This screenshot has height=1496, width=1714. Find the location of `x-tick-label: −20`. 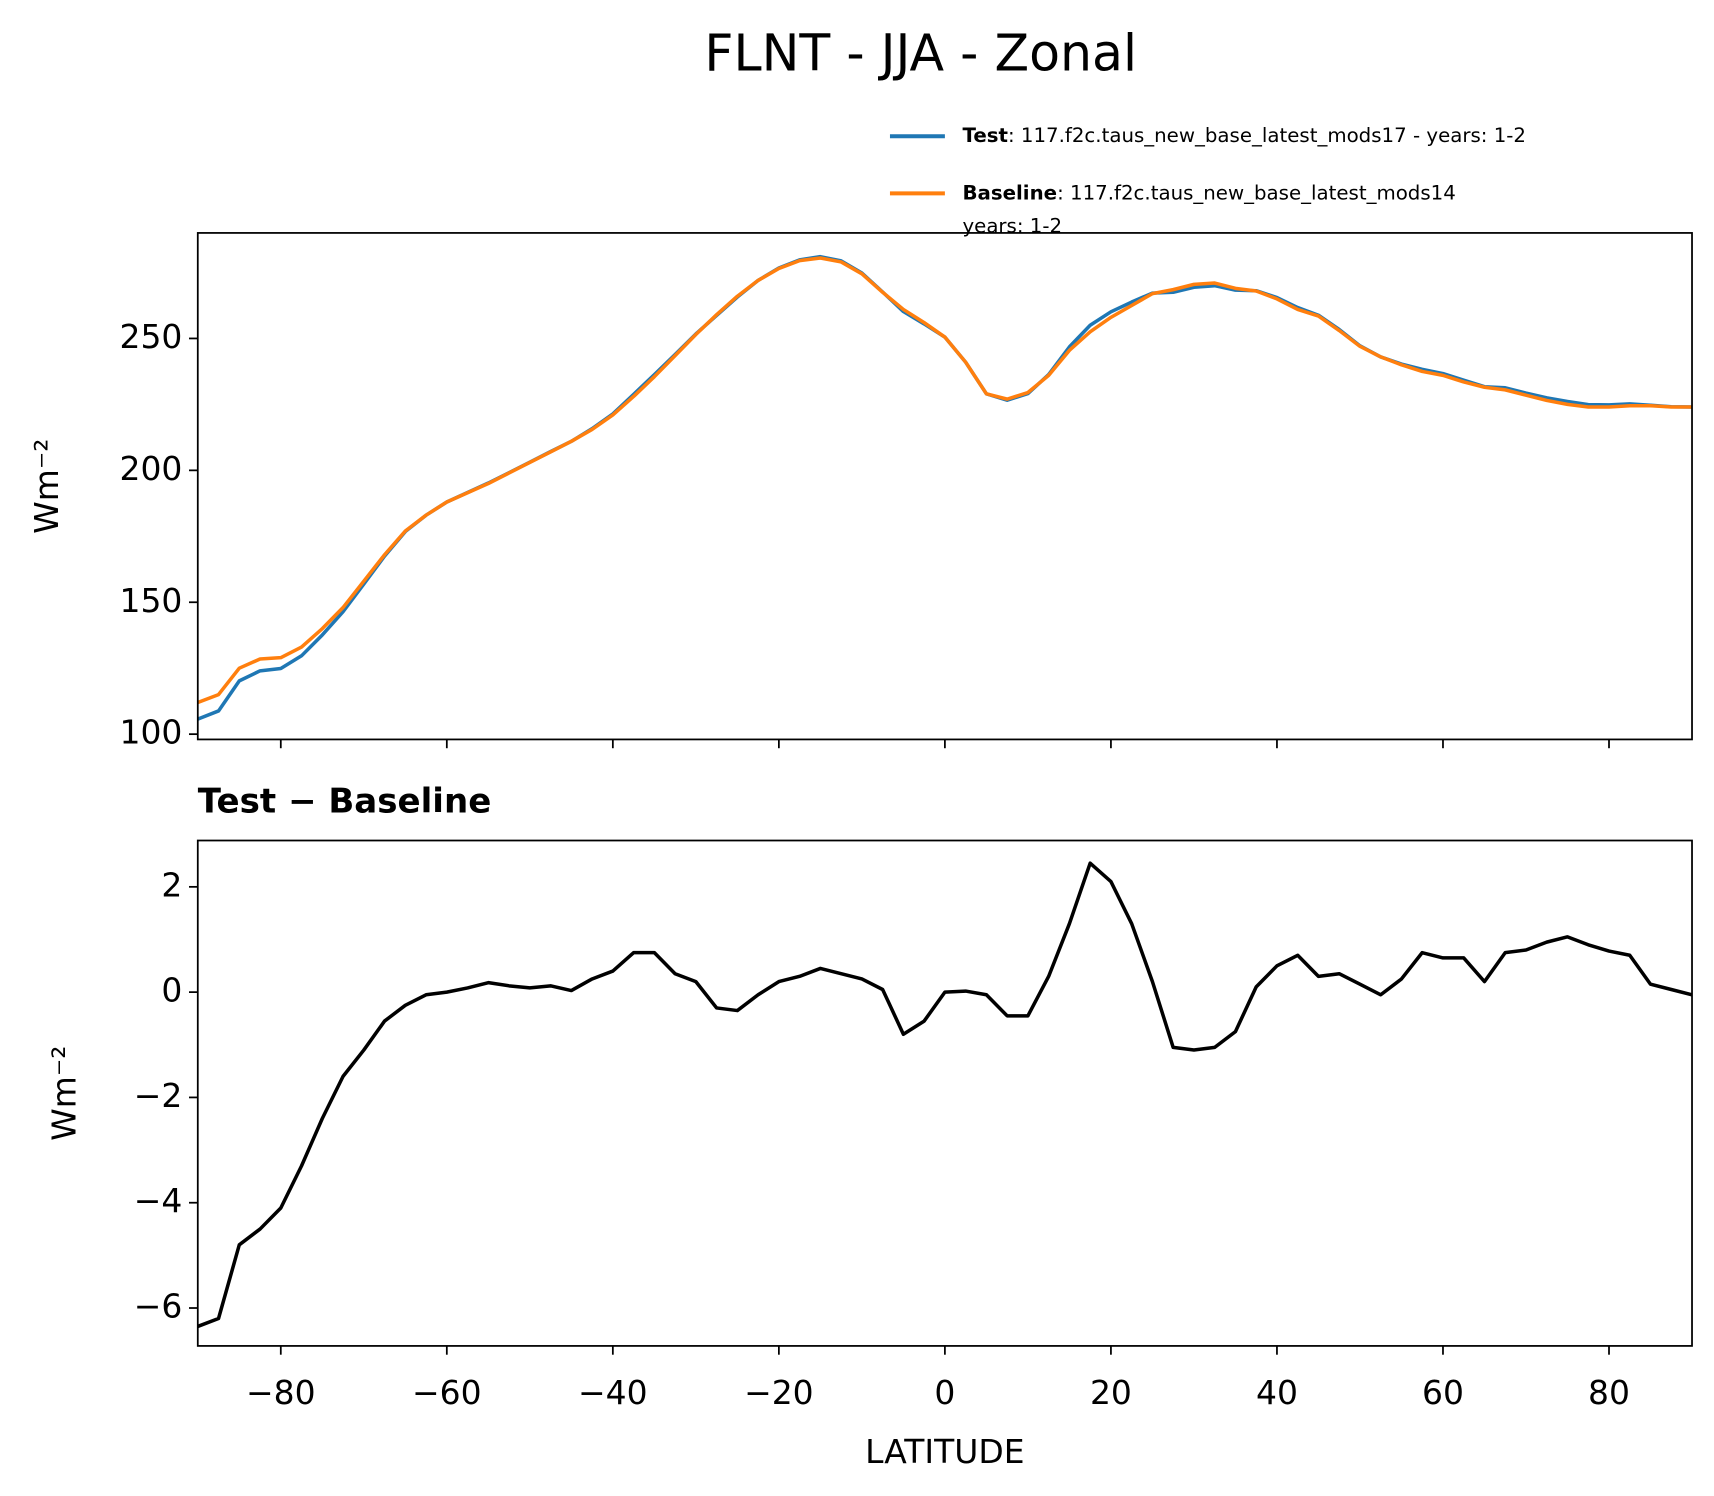

x-tick-label: −20 is located at coordinates (779, 1392).